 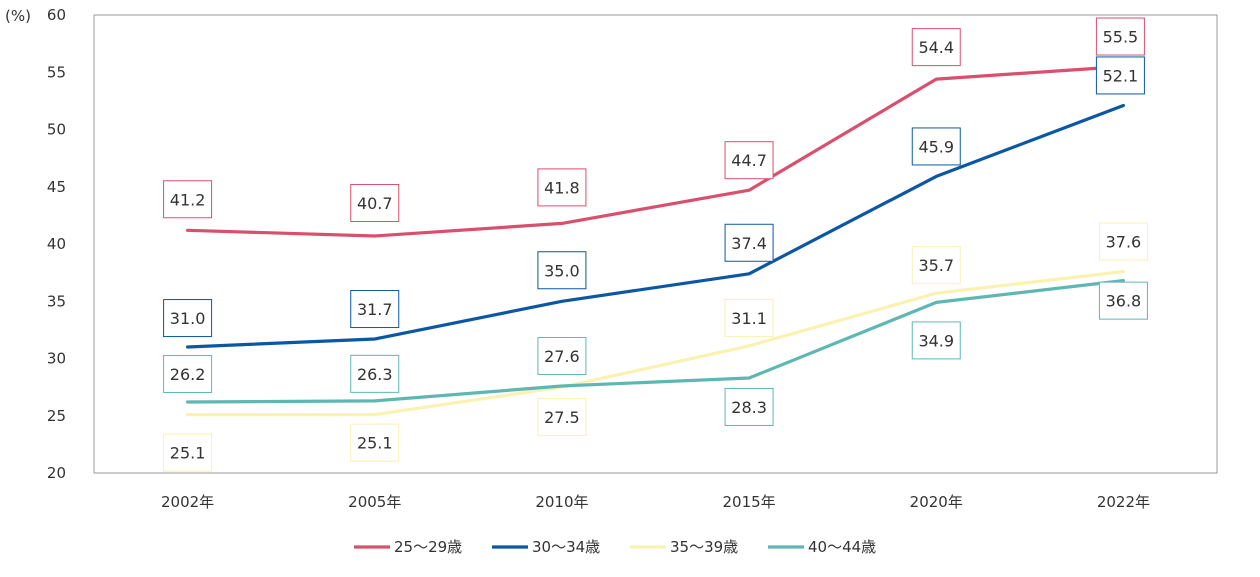 I want to click on y-tick-label: 20, so click(x=56, y=473).